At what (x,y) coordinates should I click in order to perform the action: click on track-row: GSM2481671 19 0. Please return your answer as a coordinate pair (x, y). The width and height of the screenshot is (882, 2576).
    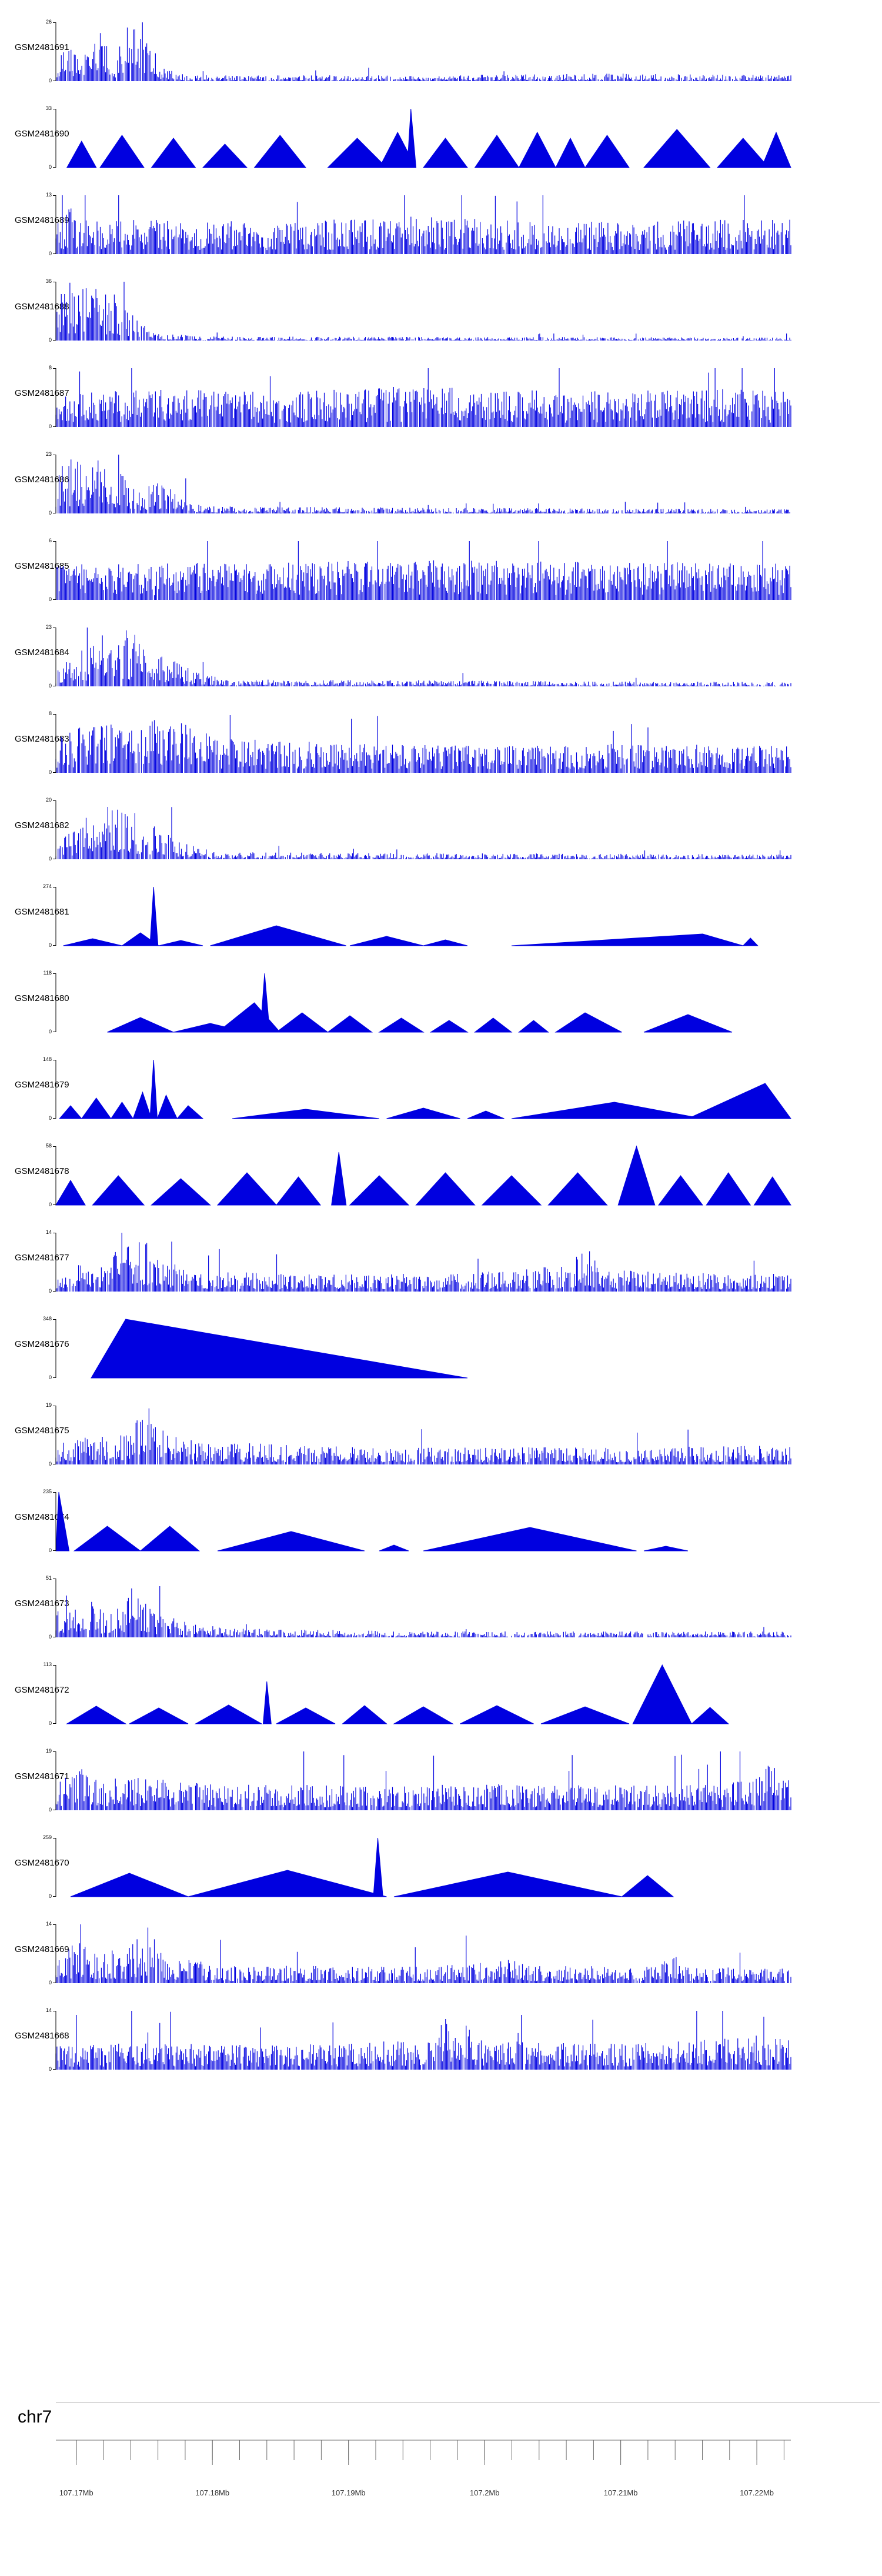
    Looking at the image, I should click on (441, 1790).